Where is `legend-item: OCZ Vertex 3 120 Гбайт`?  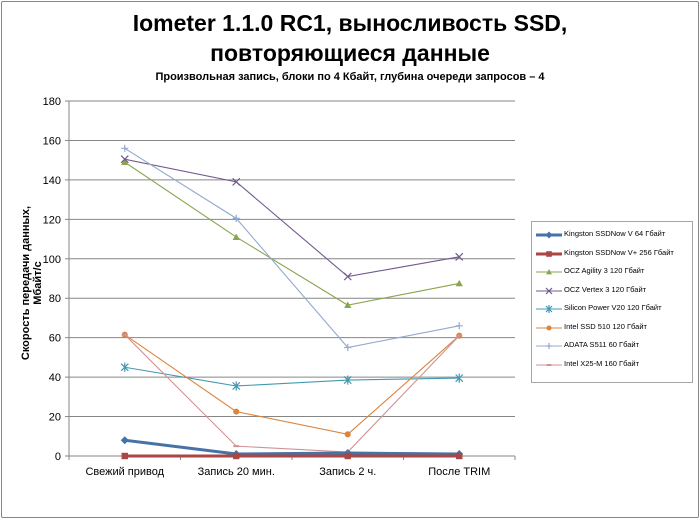 legend-item: OCZ Vertex 3 120 Гбайт is located at coordinates (612, 291).